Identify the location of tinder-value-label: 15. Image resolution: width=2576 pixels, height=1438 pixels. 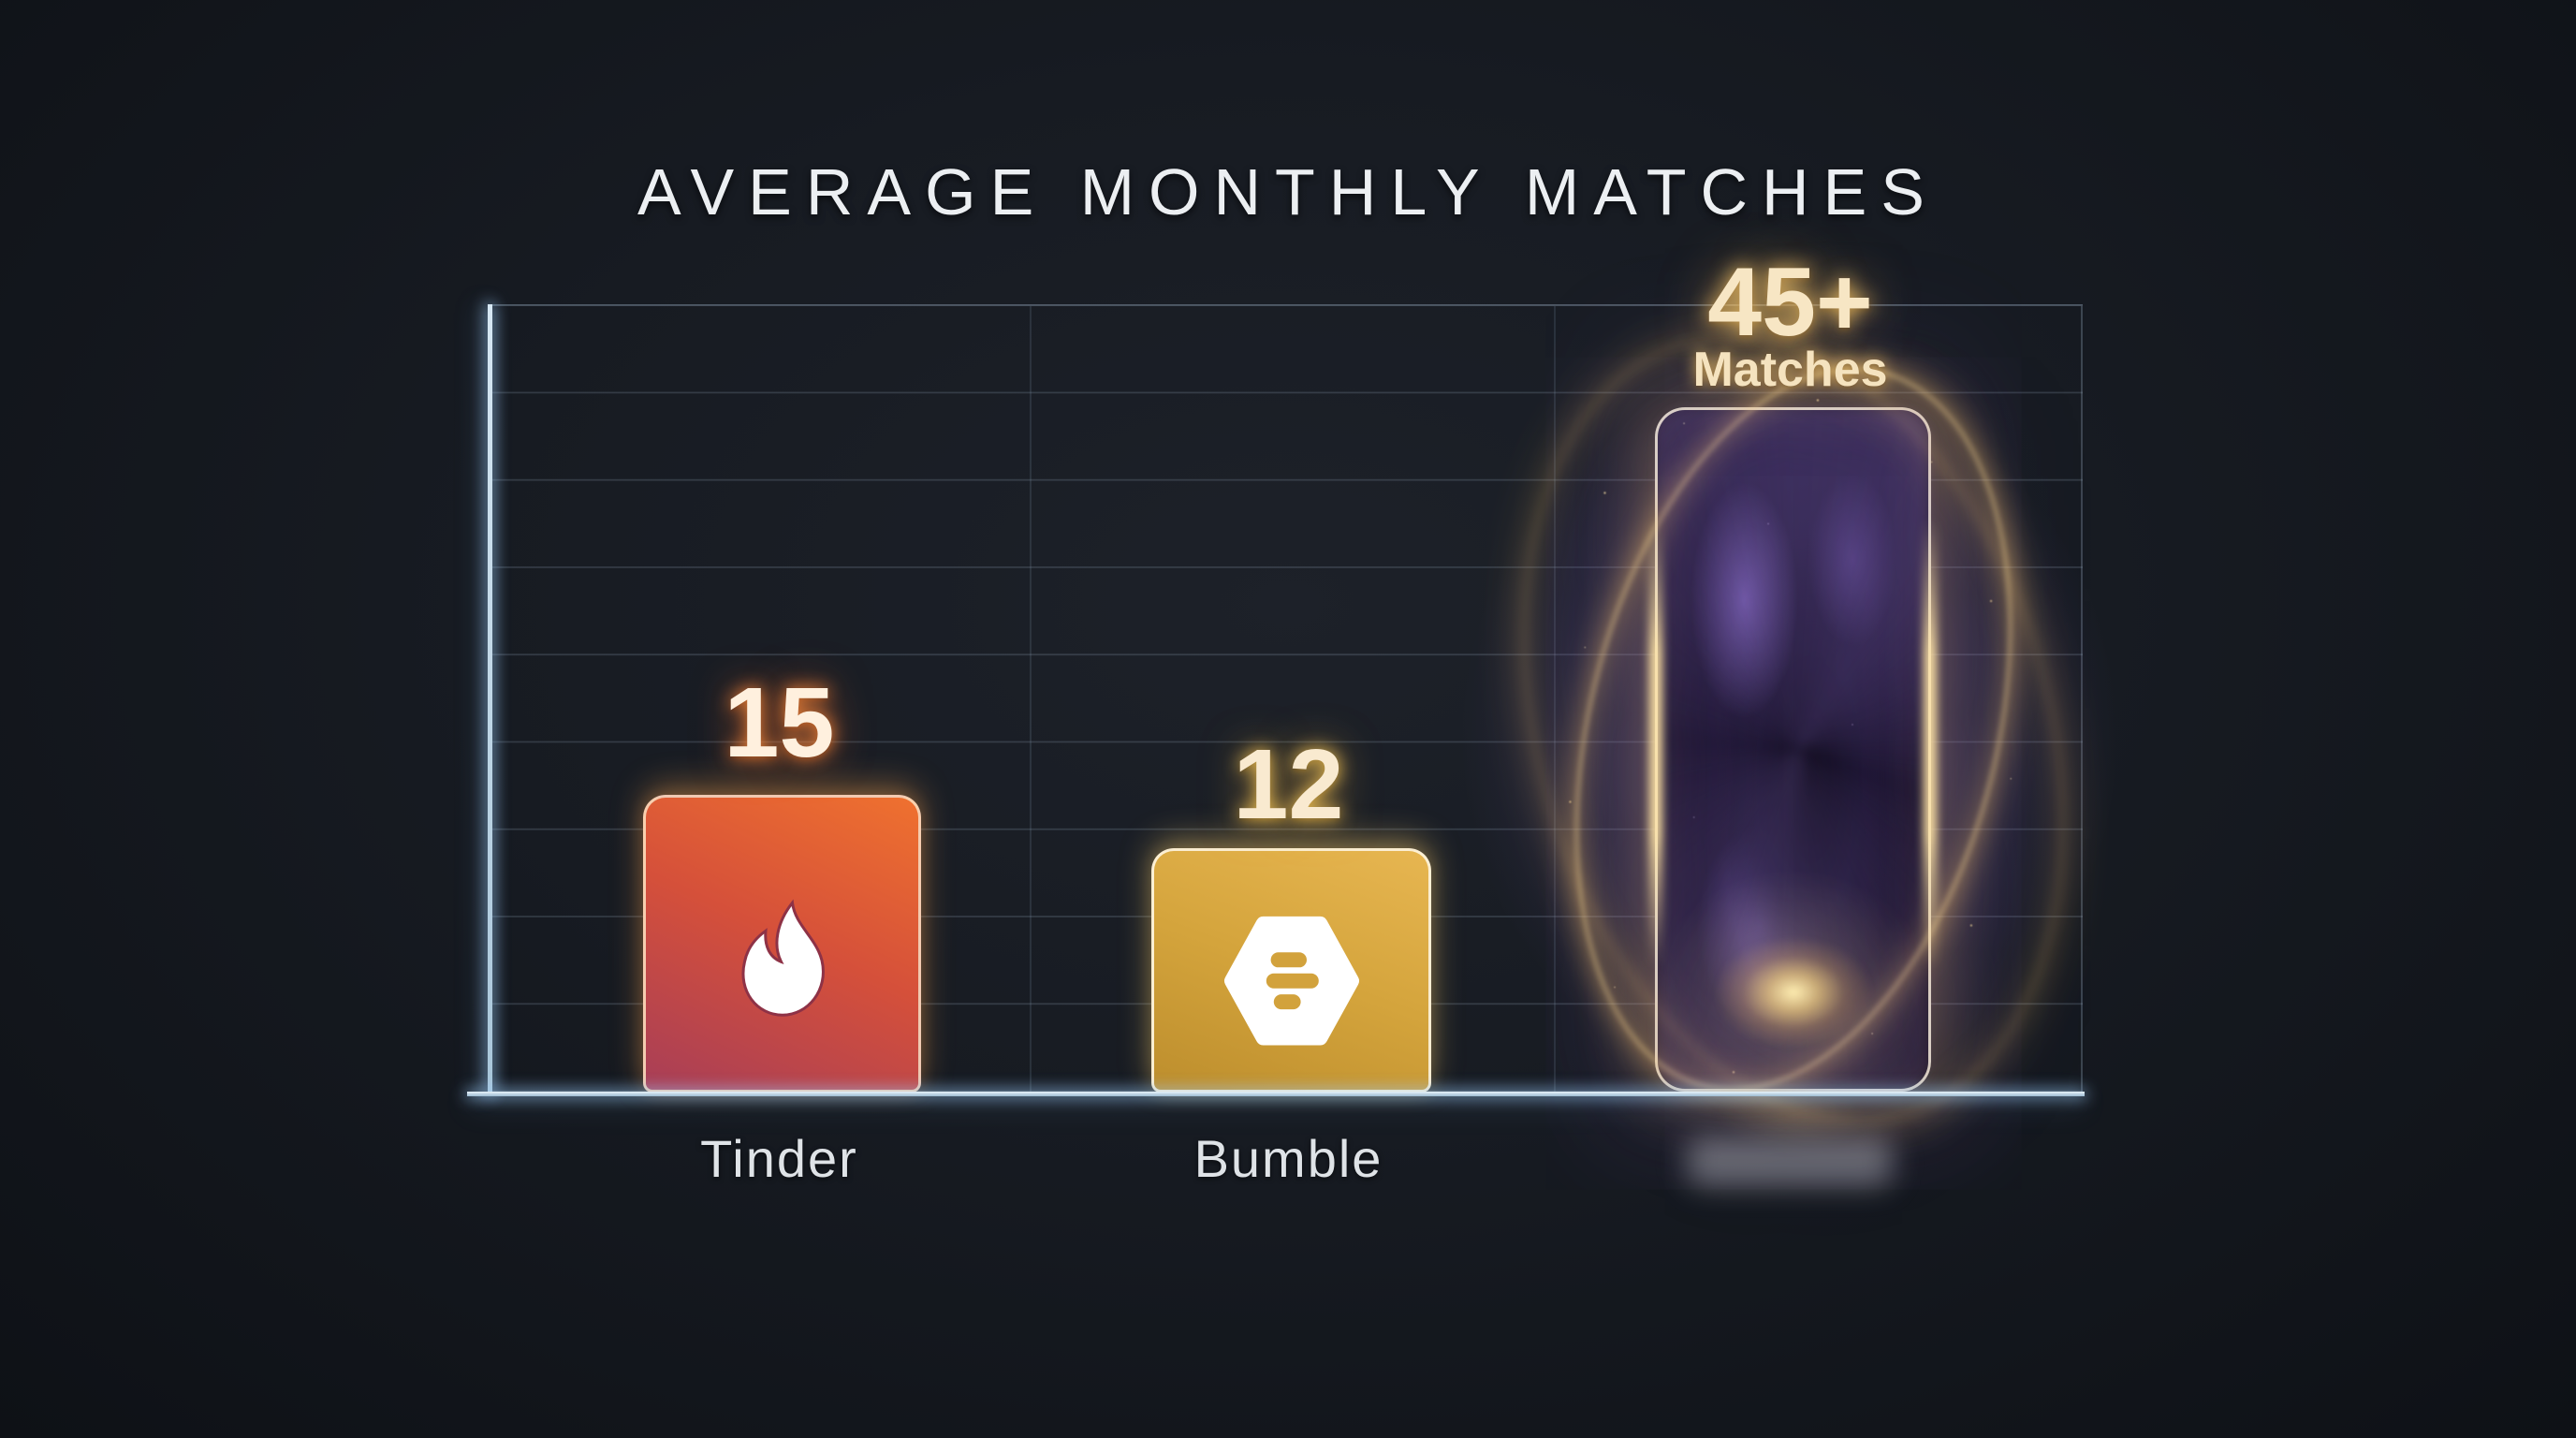
(779, 723).